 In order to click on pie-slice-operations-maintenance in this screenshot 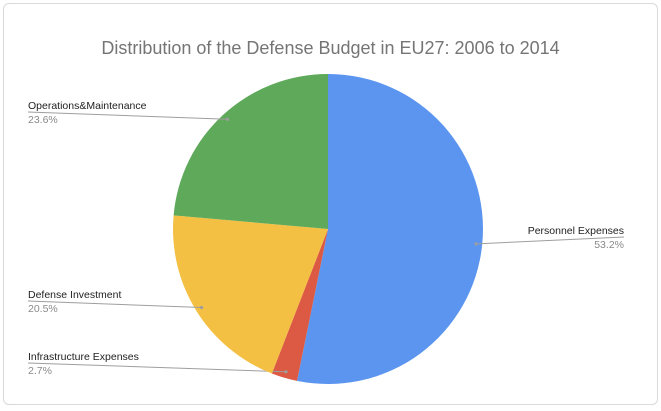, I will do `click(250, 151)`.